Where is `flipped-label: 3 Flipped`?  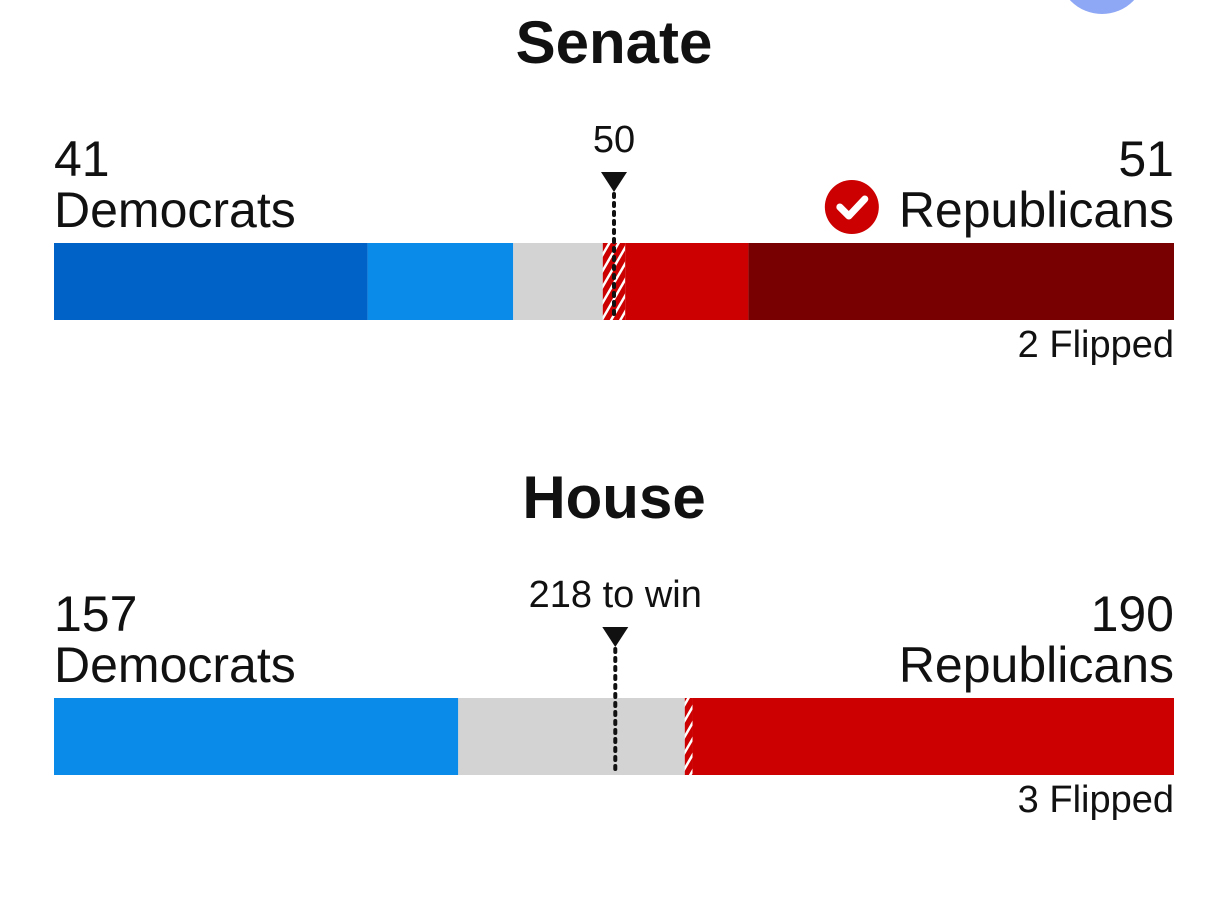 flipped-label: 3 Flipped is located at coordinates (1096, 800).